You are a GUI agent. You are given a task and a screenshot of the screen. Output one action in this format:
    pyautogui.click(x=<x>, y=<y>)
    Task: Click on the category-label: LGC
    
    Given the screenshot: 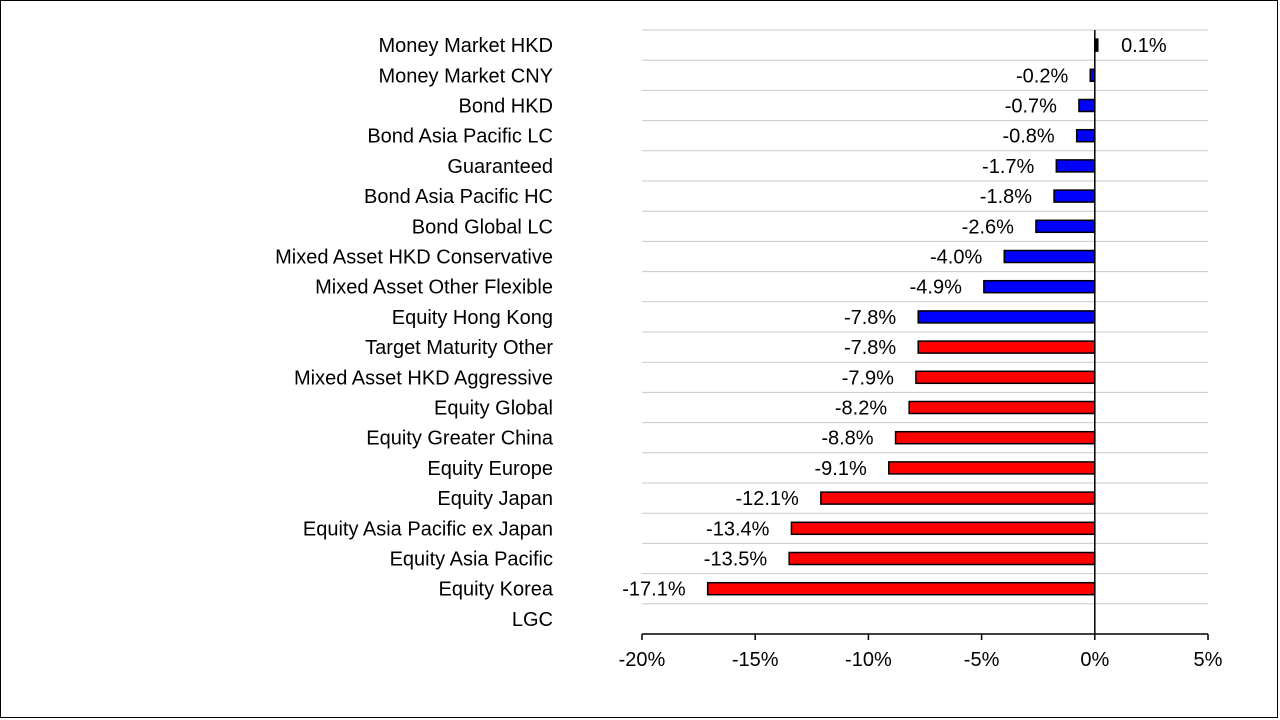 What is the action you would take?
    pyautogui.click(x=532, y=620)
    